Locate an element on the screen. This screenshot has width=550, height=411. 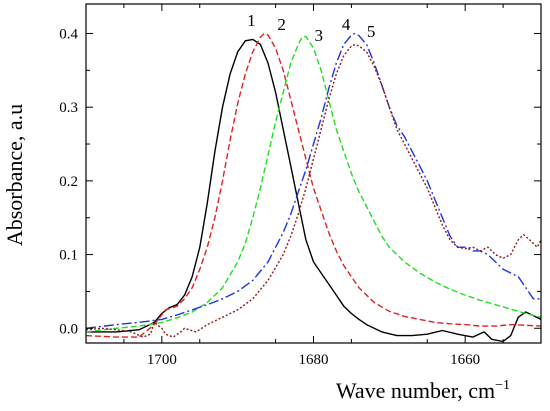
y-tick-label: 0.1 is located at coordinates (68, 256).